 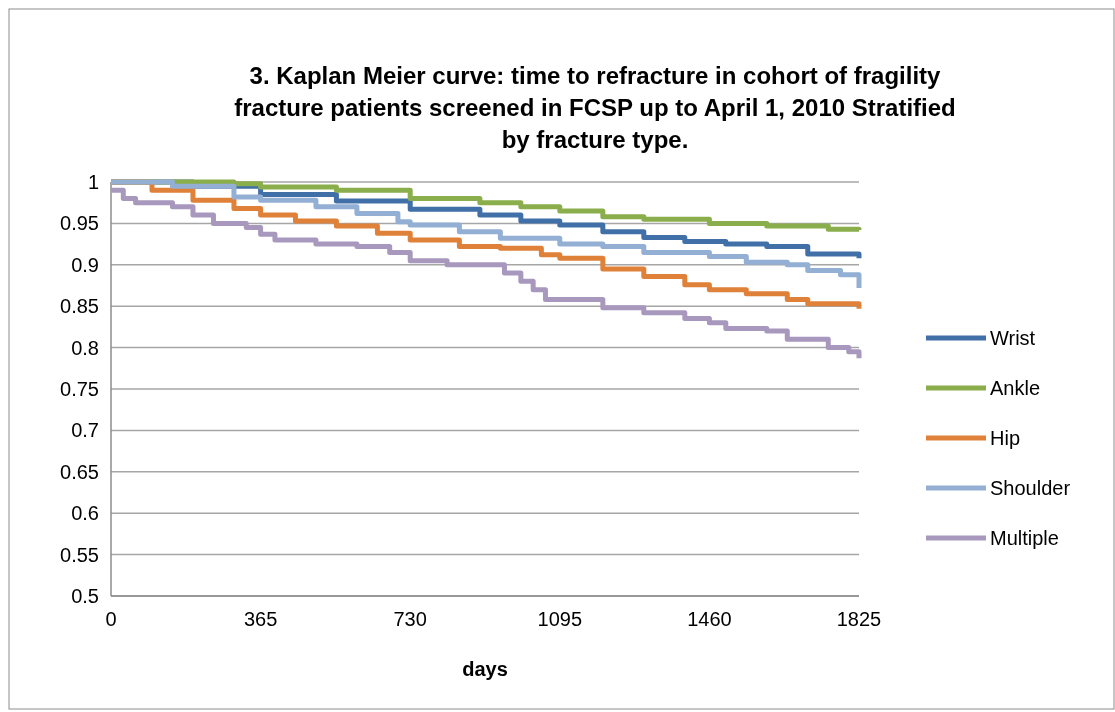 I want to click on legend-label: Wrist, so click(x=1013, y=338).